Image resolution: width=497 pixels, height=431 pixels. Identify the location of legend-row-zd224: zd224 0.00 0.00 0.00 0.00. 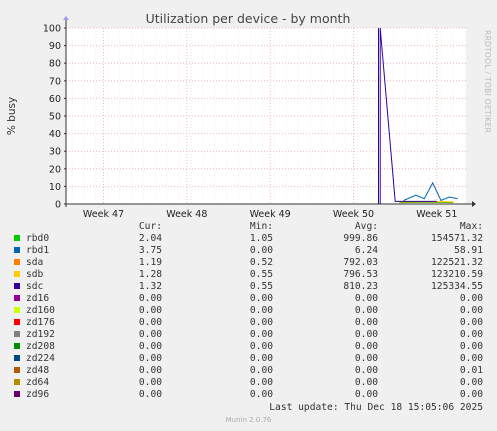
(248, 359).